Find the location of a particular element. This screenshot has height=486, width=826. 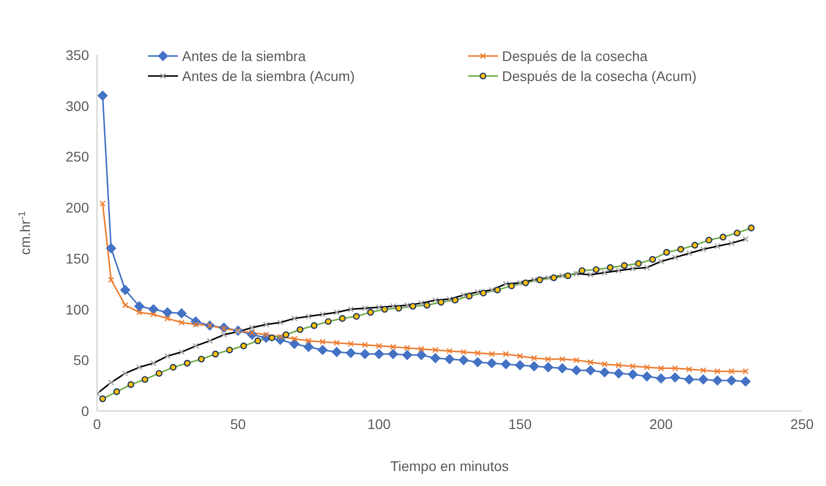

y-tick-label: 100 is located at coordinates (78, 309).